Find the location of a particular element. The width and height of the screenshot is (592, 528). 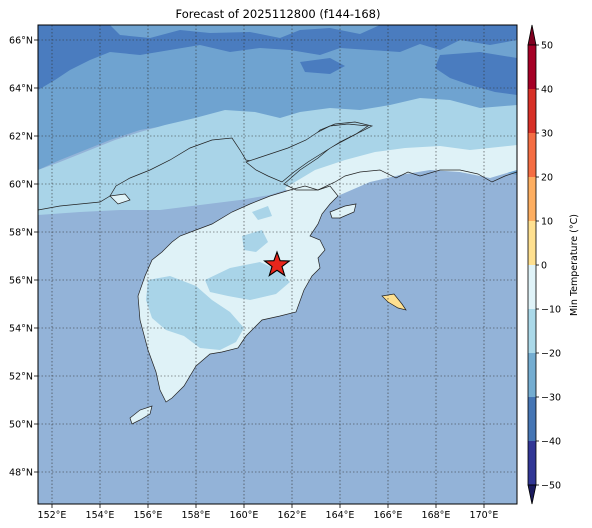

colorbar-tick-label: −20 is located at coordinates (551, 354).